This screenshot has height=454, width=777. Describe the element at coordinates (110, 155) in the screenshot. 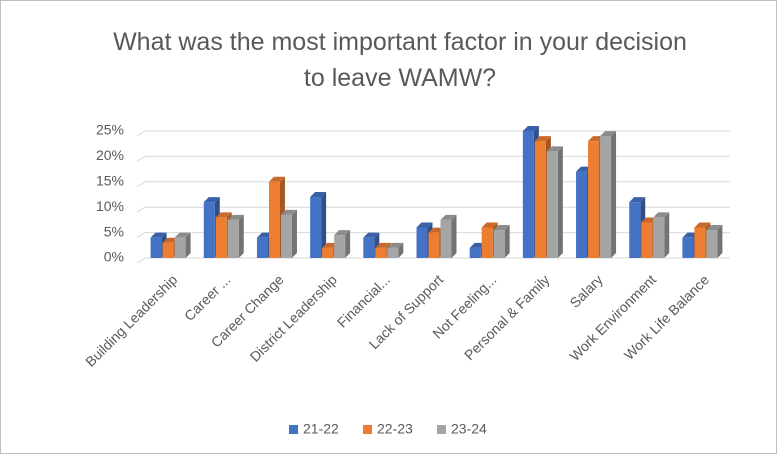

I see `y-tick-label: 20%` at that location.